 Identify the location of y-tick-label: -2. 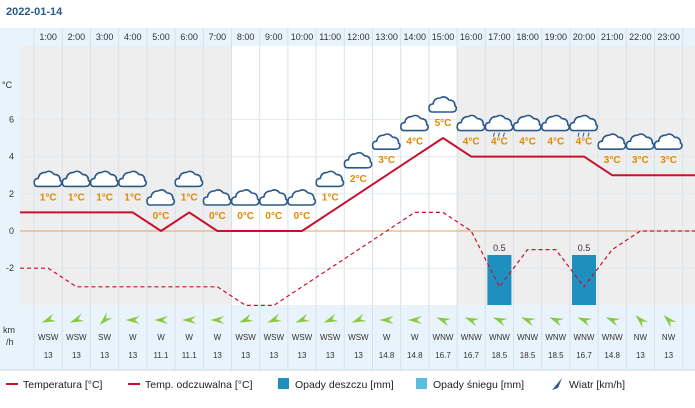
(10, 268).